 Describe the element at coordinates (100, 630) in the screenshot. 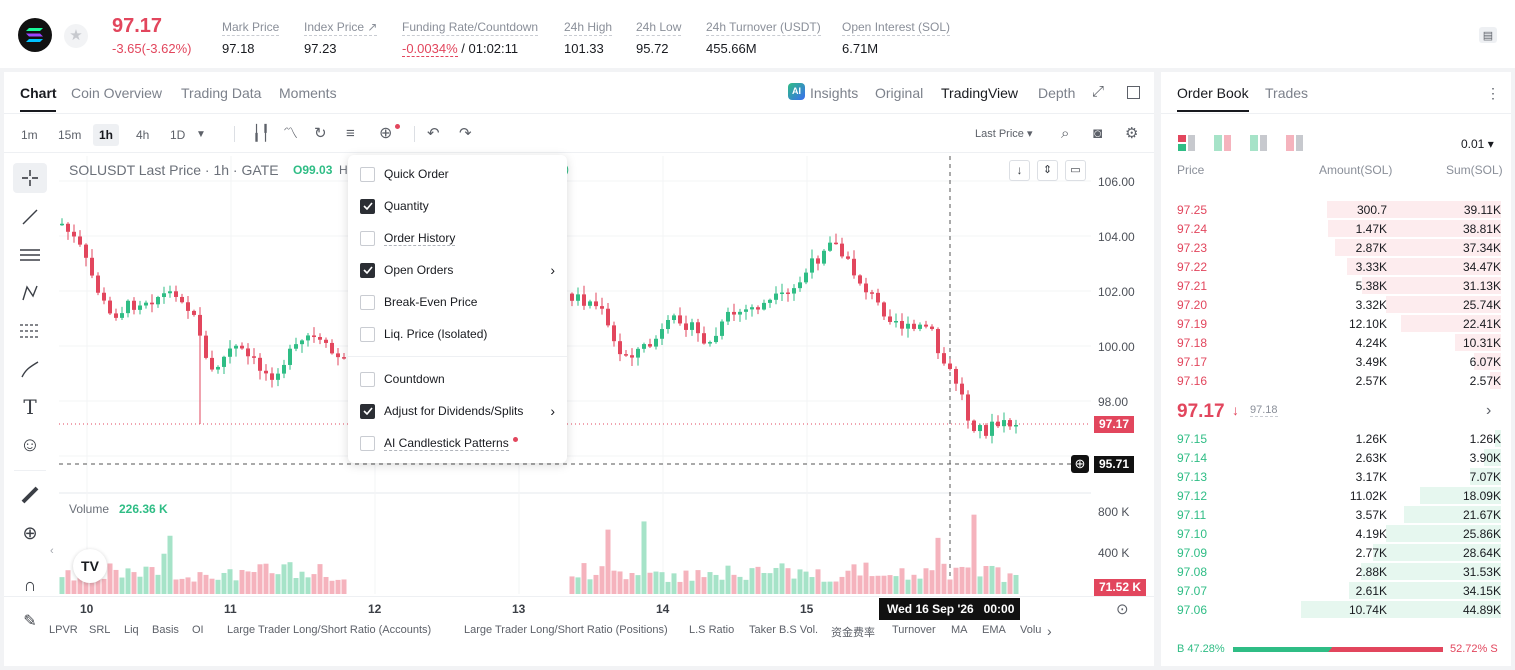

I see `indicator-srl: SRL` at that location.